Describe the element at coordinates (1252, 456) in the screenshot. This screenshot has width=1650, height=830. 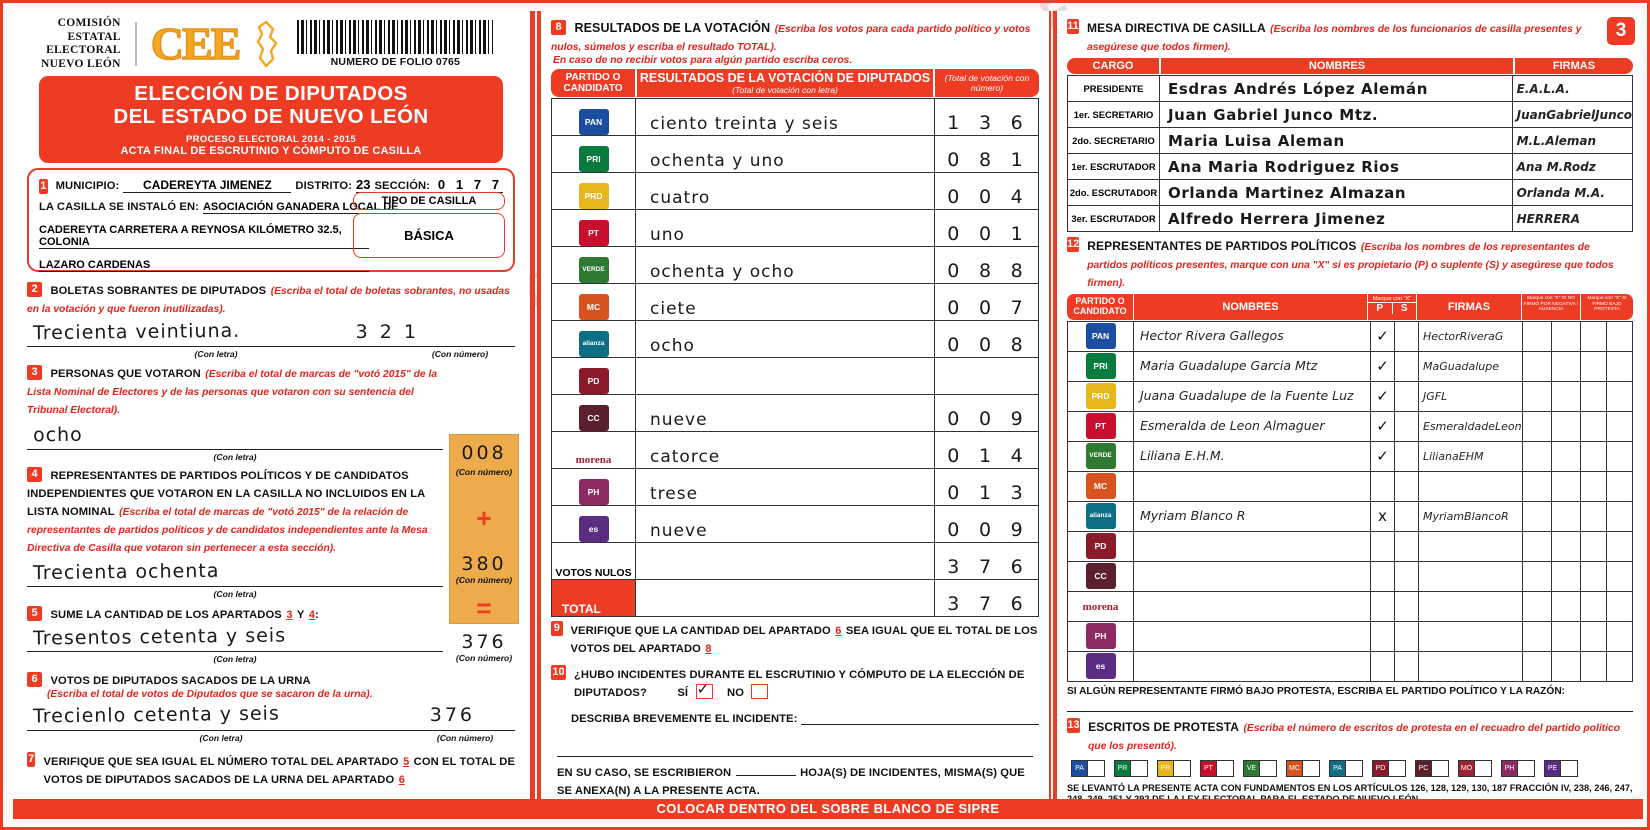
I see `rep-nombre: Liliana E.H.M.` at that location.